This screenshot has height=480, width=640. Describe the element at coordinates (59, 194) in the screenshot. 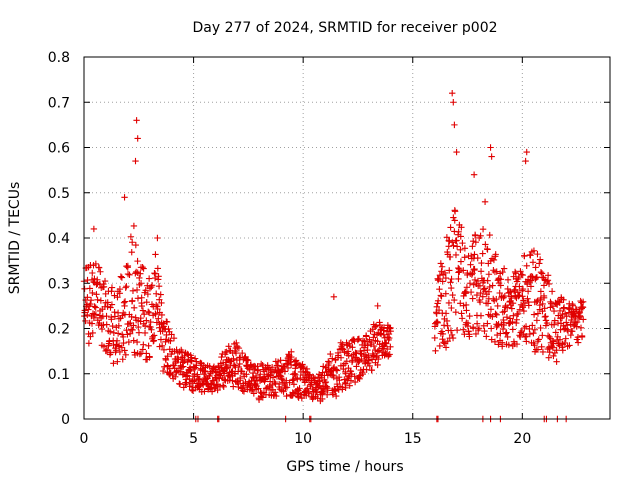

I see `y-tick-label: 0.5` at that location.